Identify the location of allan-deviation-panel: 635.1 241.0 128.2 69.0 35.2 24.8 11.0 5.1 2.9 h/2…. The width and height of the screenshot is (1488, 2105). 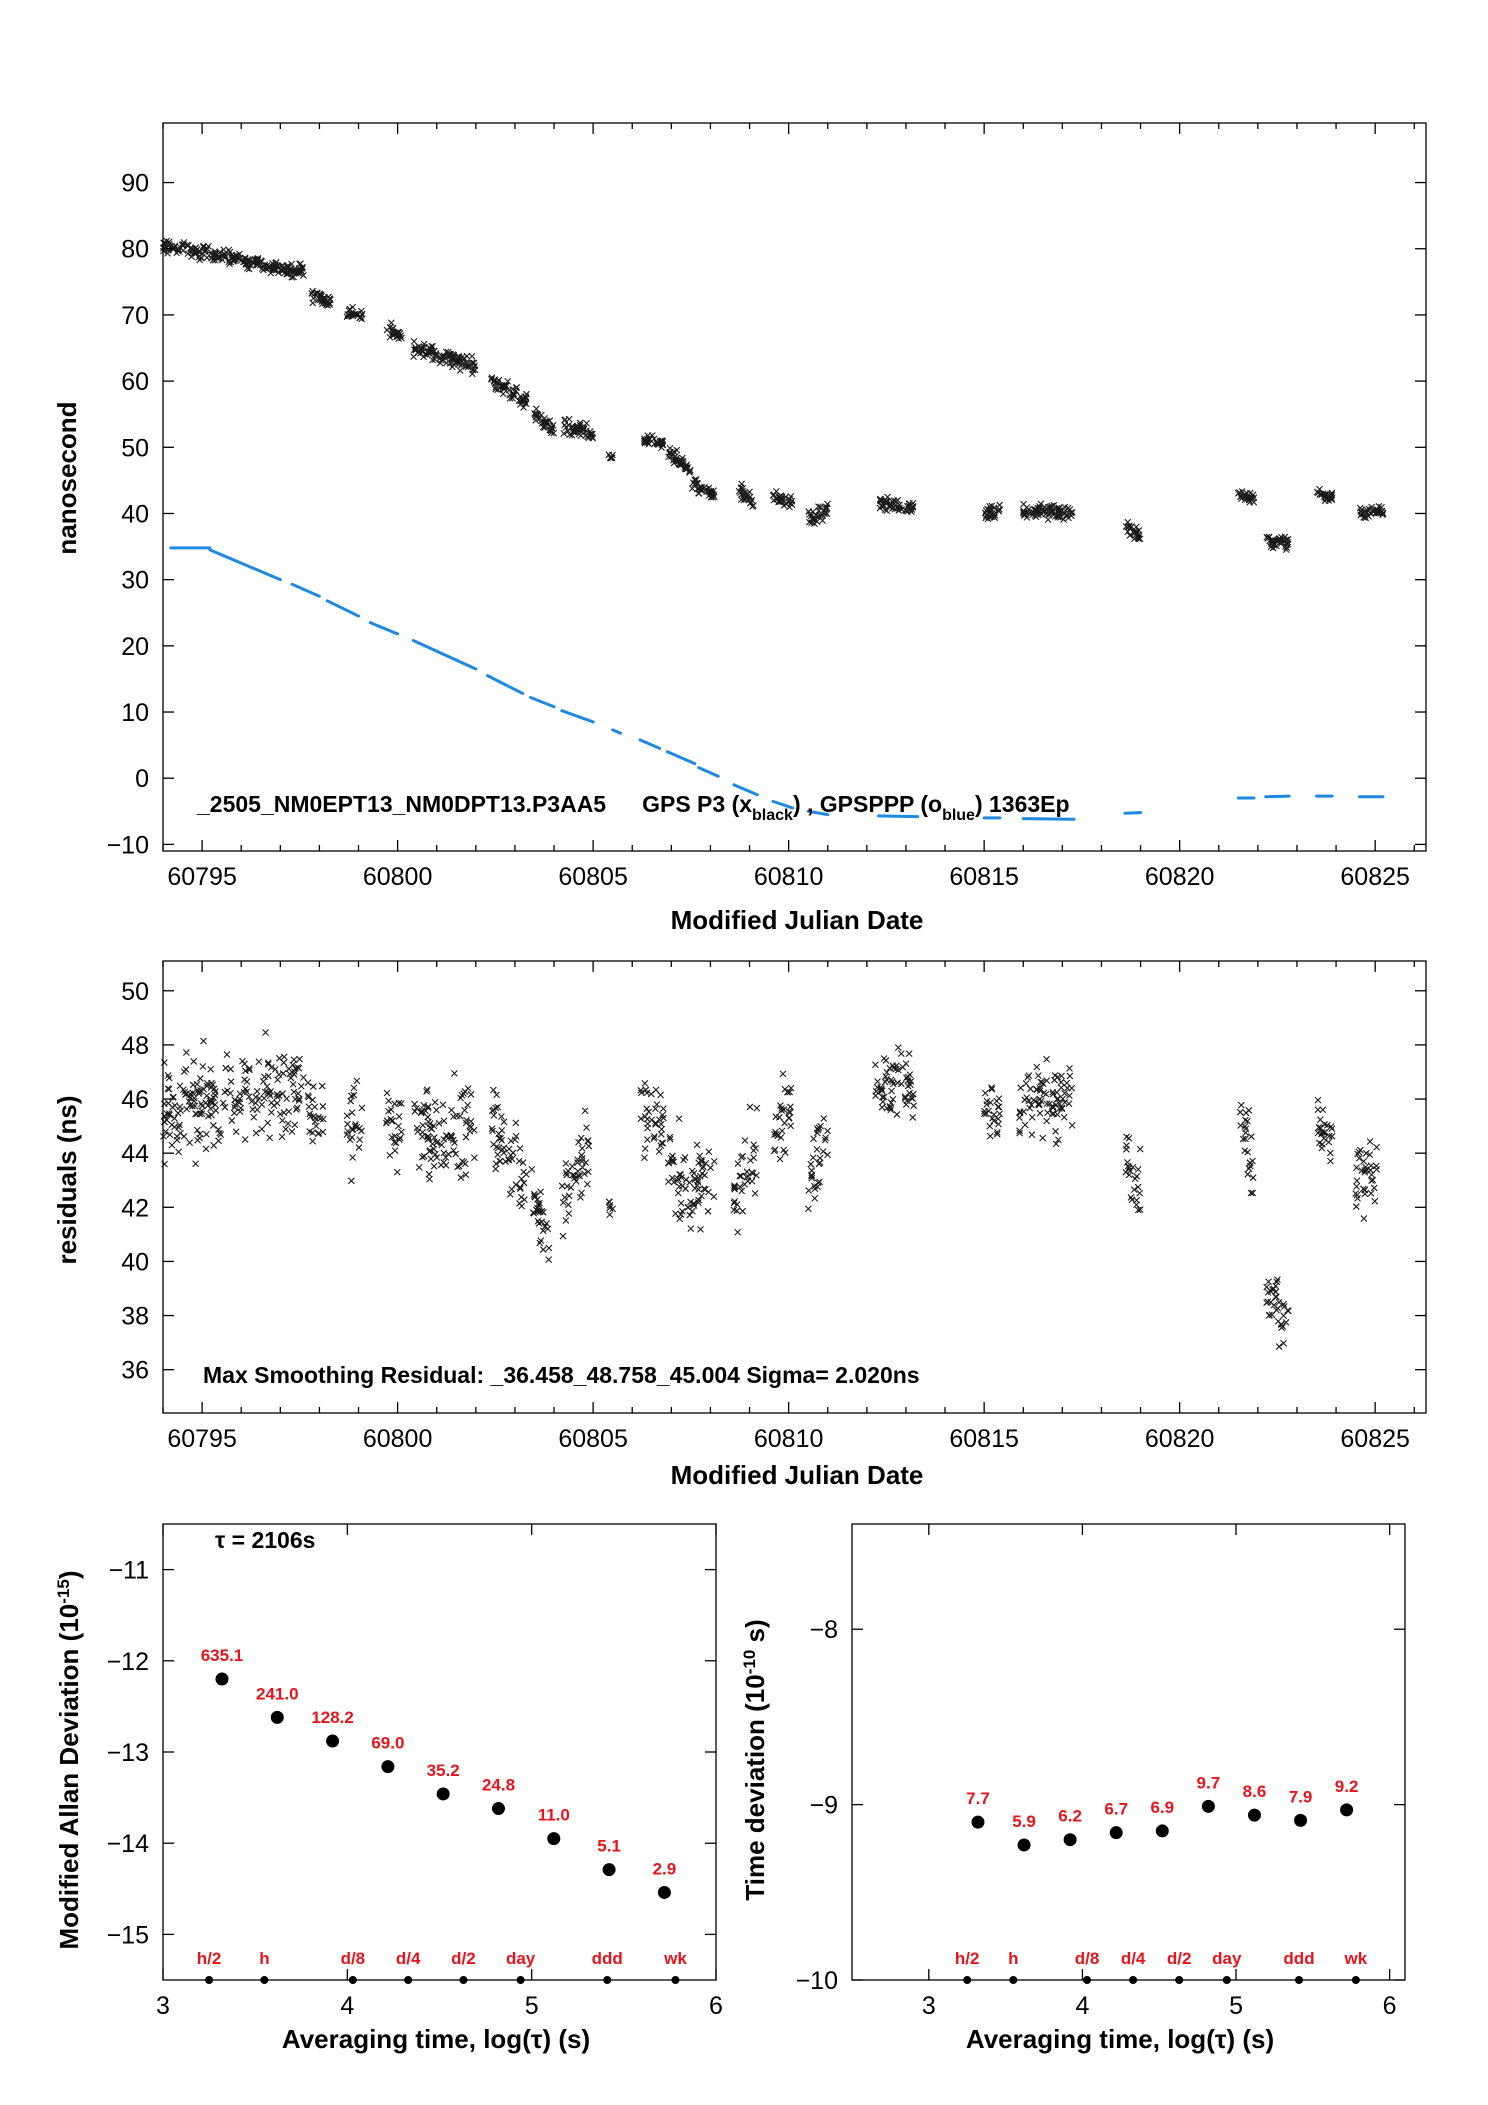
(388, 1788).